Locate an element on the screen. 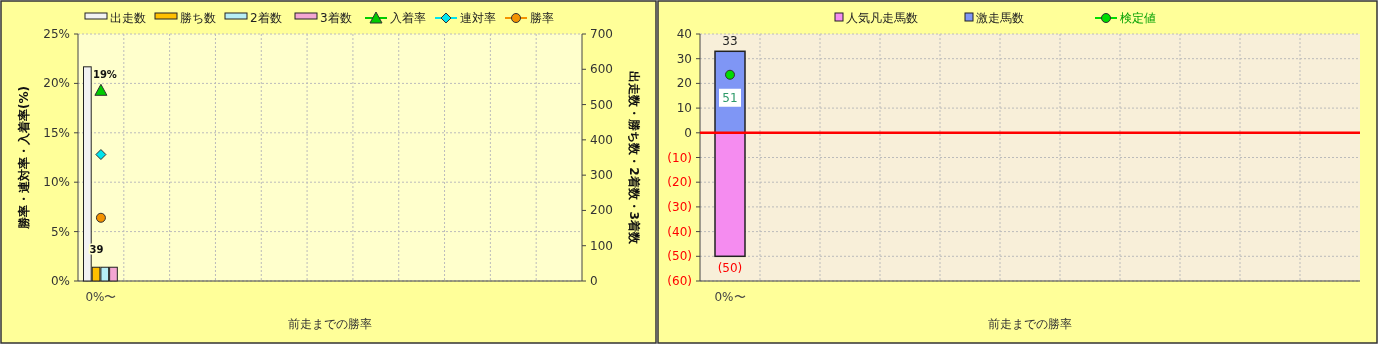  data-label: (50) is located at coordinates (730, 268).